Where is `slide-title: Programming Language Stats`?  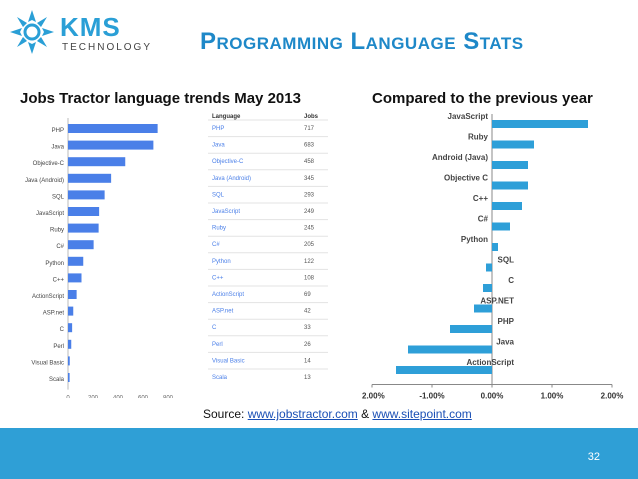
slide-title: Programming Language Stats is located at coordinates (362, 41).